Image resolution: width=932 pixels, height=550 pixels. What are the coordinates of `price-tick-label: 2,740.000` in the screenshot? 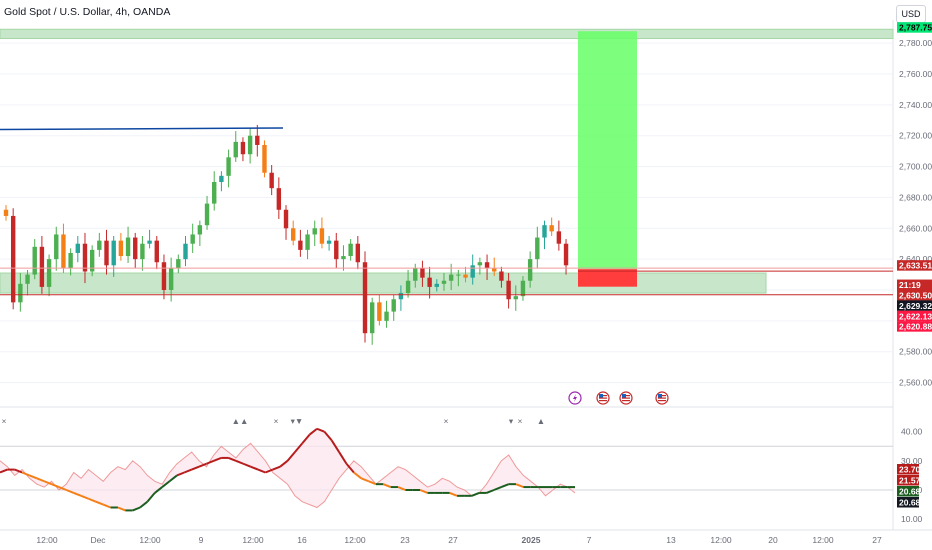 It's located at (915, 105).